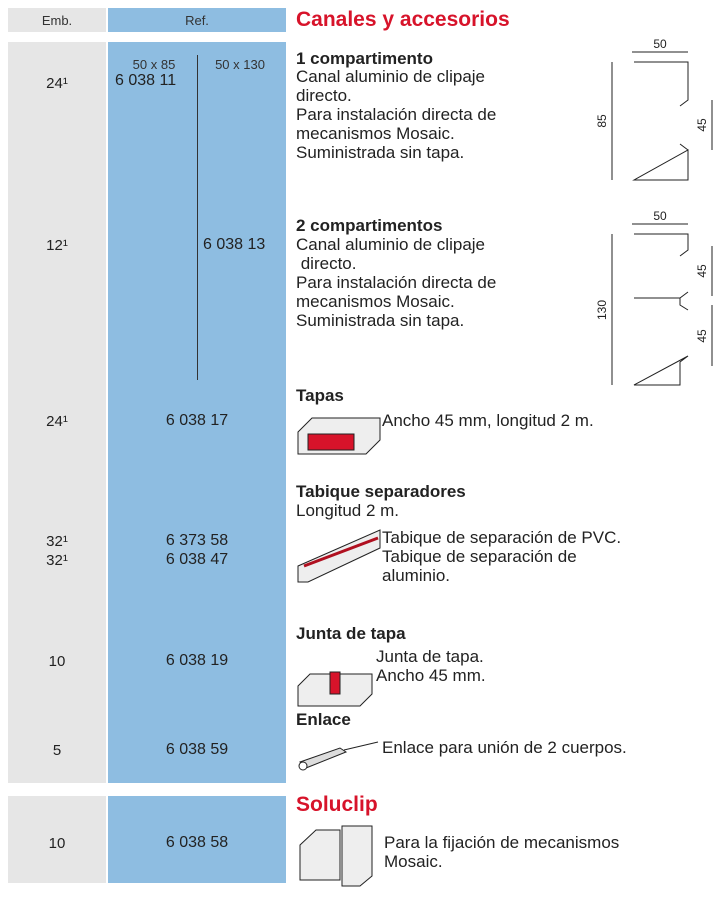  What do you see at coordinates (197, 559) in the screenshot?
I see `ref: 6 038 47` at bounding box center [197, 559].